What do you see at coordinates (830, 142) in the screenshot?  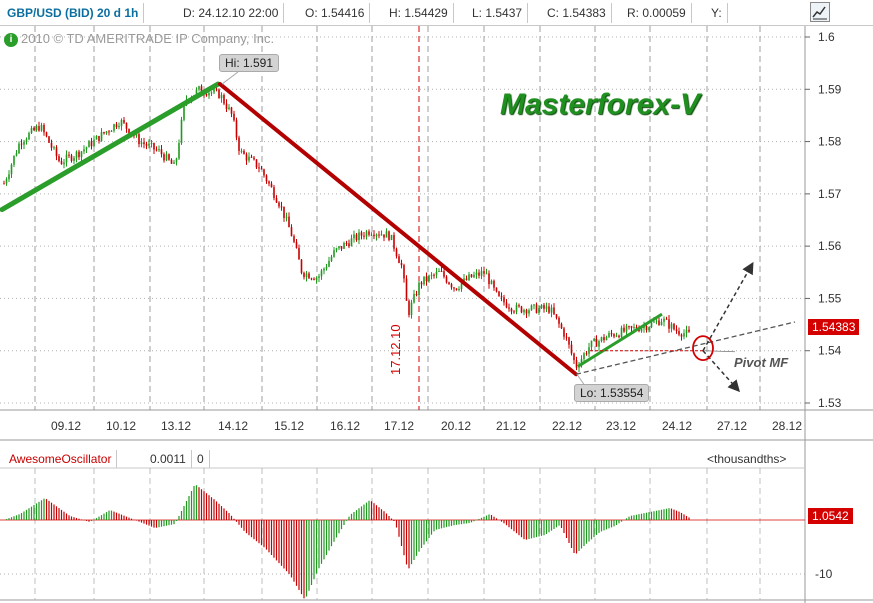 I see `y-tick-label: 1.58` at bounding box center [830, 142].